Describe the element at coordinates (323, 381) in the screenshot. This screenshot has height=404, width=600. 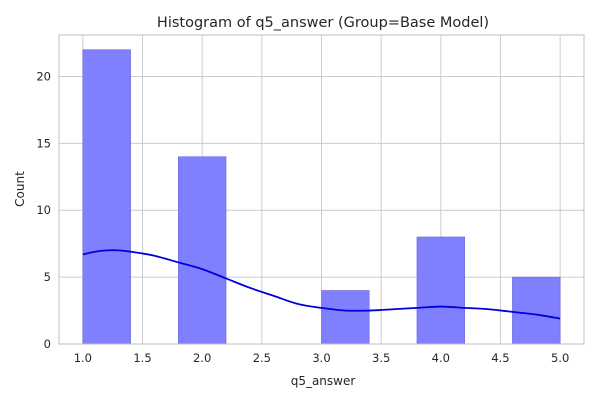
I see `x-axis-label: q5_answer` at that location.